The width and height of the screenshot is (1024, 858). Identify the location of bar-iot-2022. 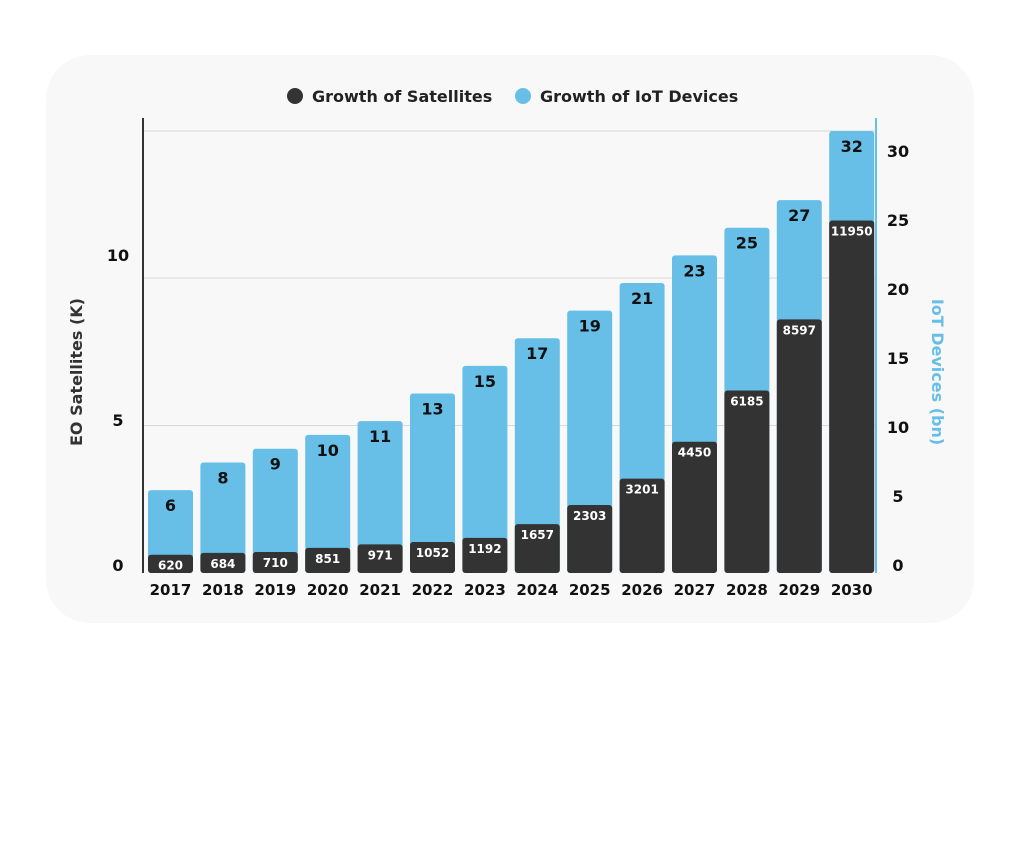
(432, 483).